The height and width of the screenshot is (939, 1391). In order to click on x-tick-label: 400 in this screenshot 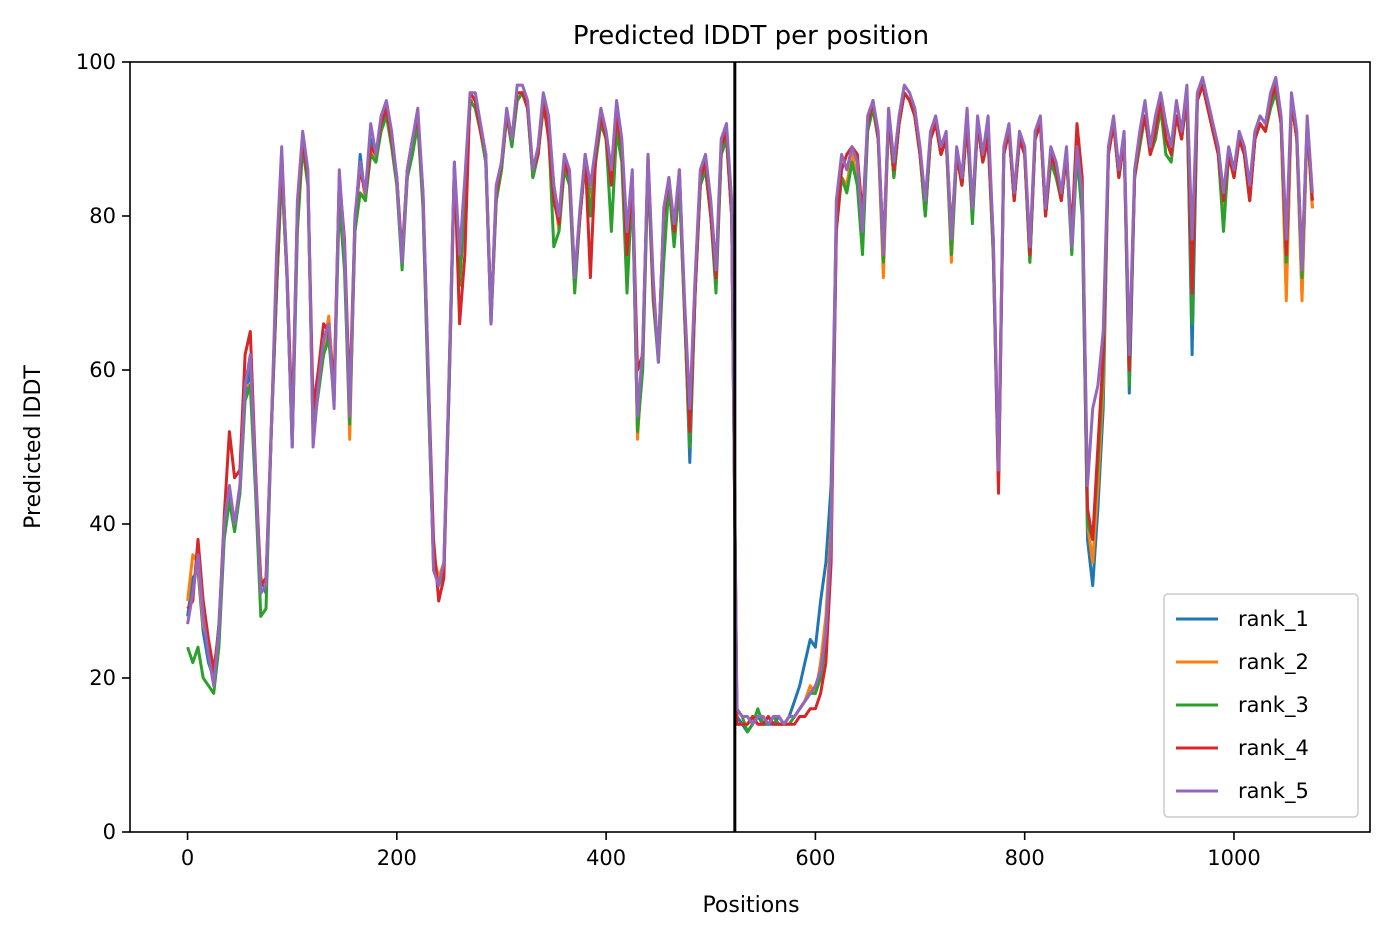, I will do `click(606, 858)`.